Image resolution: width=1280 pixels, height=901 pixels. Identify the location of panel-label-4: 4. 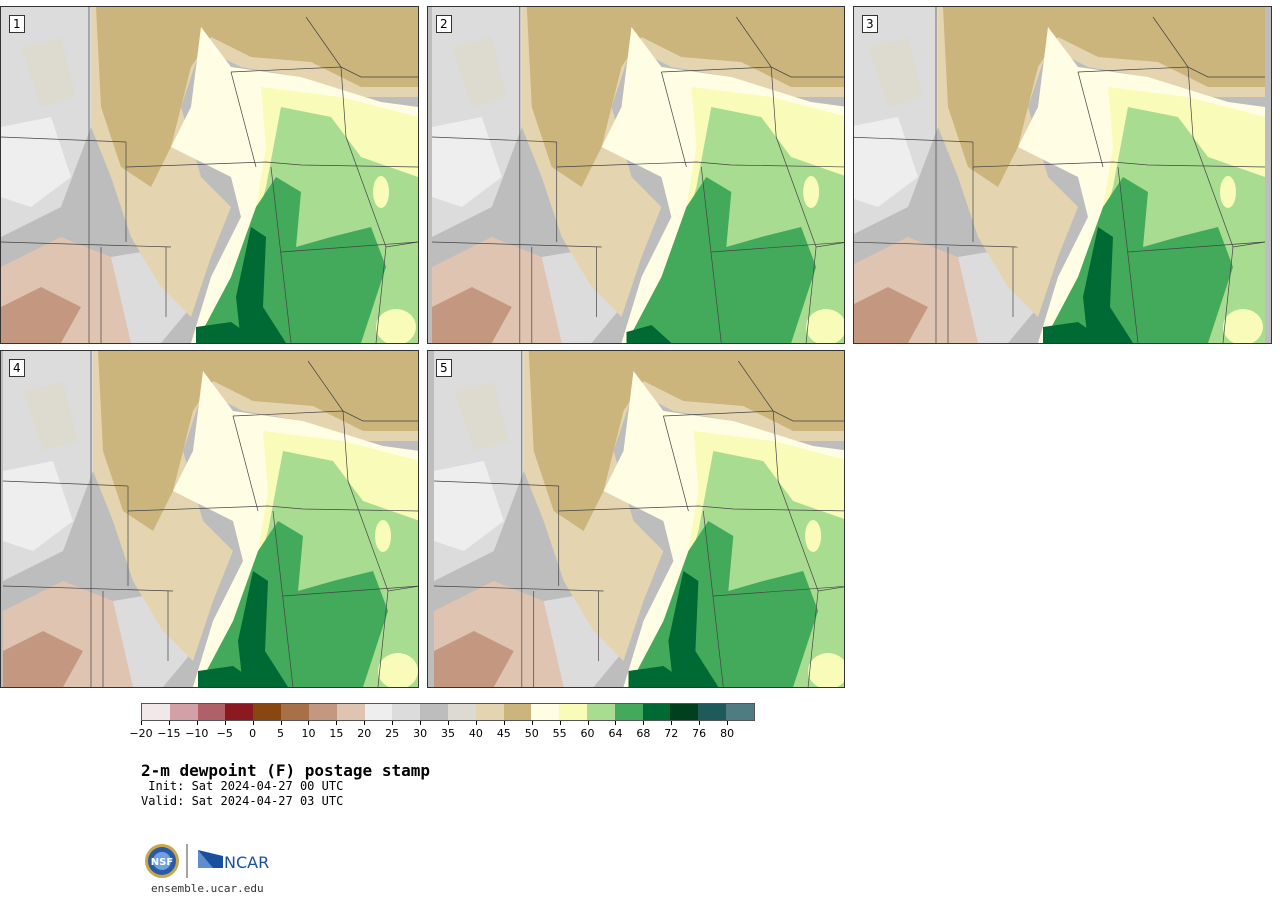
(17, 368).